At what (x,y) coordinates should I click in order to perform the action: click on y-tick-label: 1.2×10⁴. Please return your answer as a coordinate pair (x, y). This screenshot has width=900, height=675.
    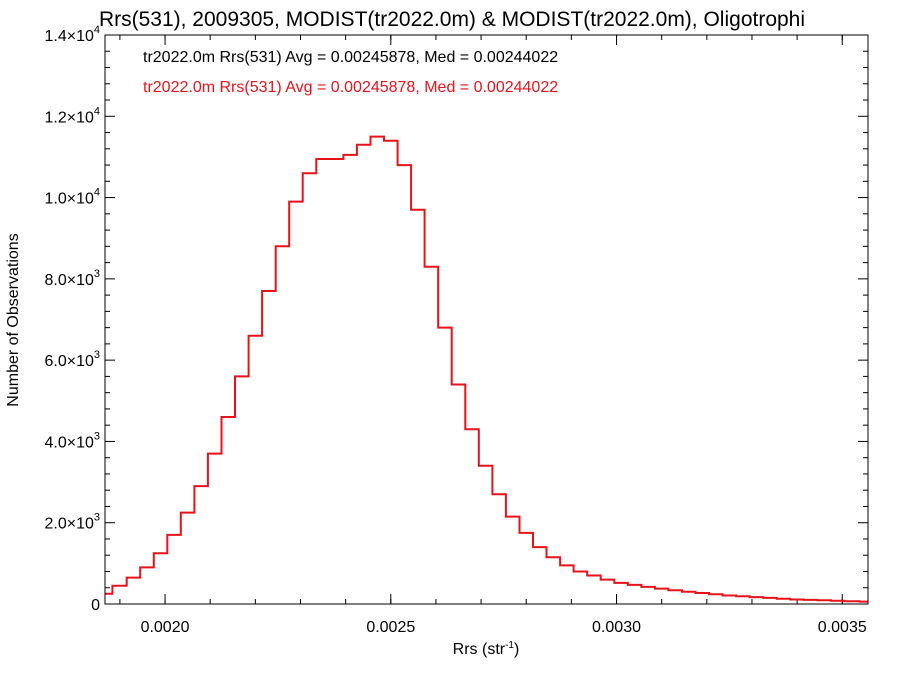
    Looking at the image, I should click on (72, 115).